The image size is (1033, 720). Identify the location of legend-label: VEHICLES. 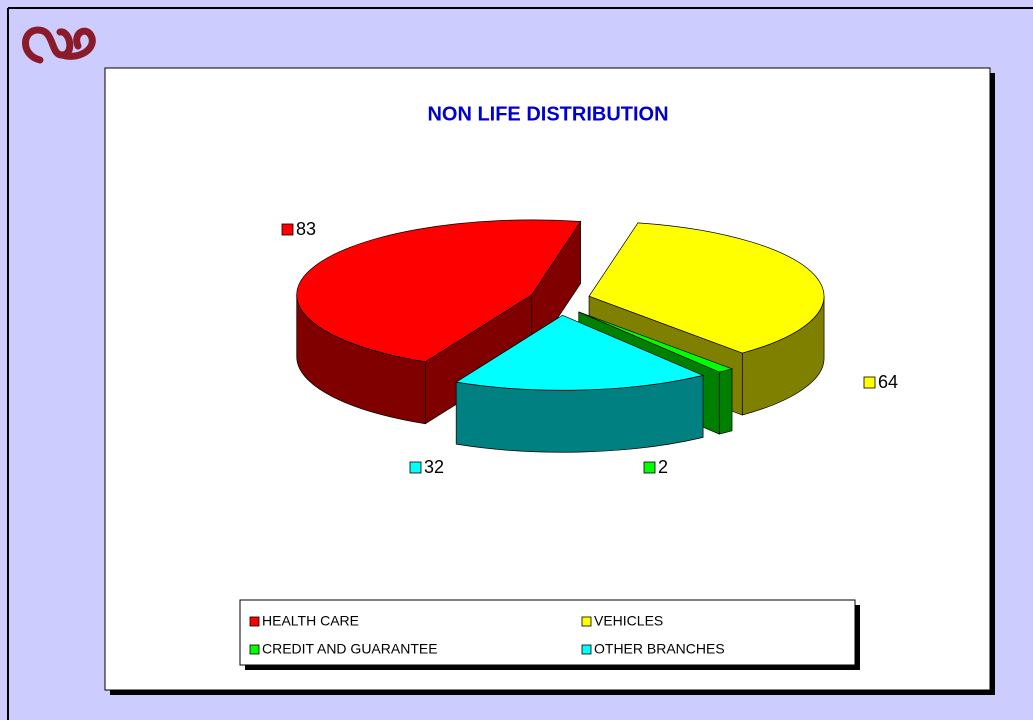
(628, 621).